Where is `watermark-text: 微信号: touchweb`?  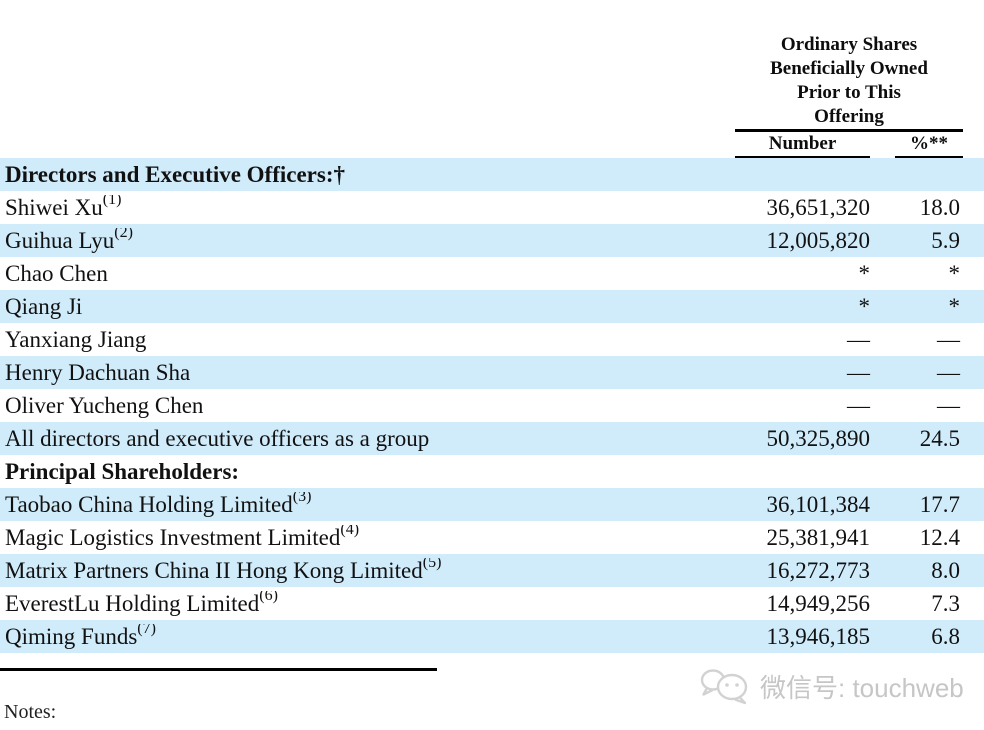
watermark-text: 微信号: touchweb is located at coordinates (862, 687).